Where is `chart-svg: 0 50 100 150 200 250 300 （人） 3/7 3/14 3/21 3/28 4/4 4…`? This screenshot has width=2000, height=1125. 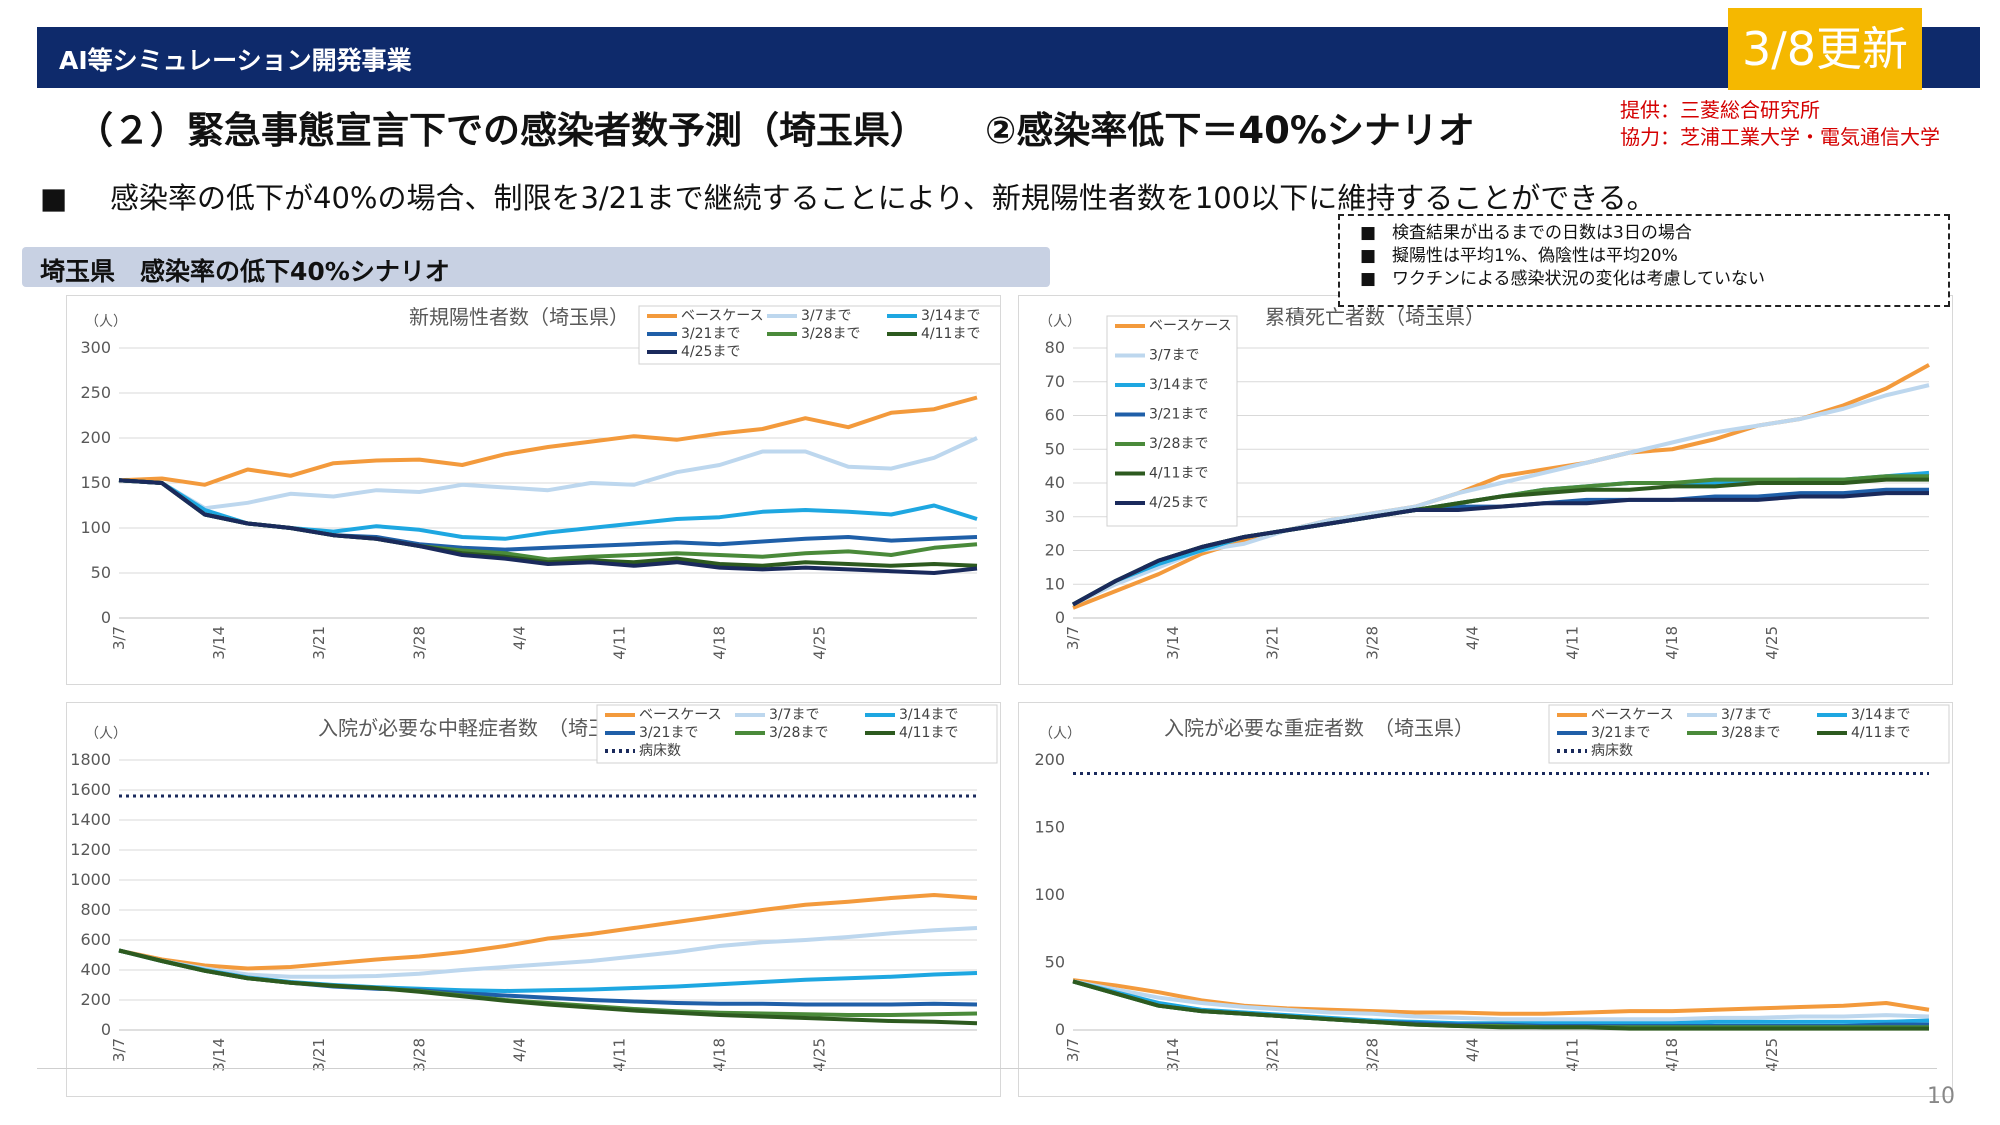 chart-svg: 0 50 100 150 200 250 300 （人） 3/7 3/14 3/21 3/28 4/4 4… is located at coordinates (540, 482).